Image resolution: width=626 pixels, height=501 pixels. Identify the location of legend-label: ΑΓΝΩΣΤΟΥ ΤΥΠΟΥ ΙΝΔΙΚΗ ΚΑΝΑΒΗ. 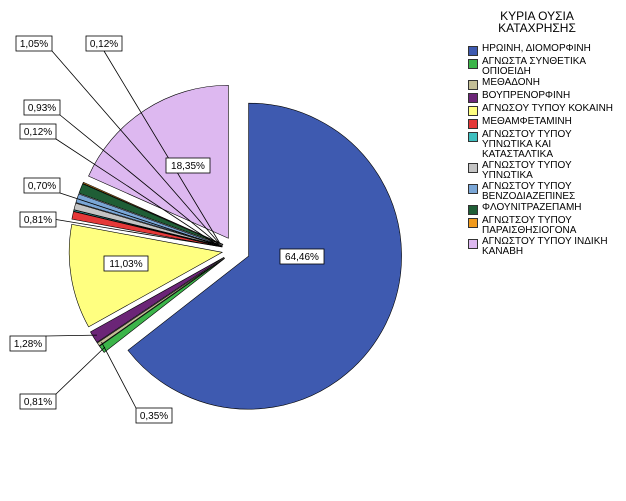
(545, 246).